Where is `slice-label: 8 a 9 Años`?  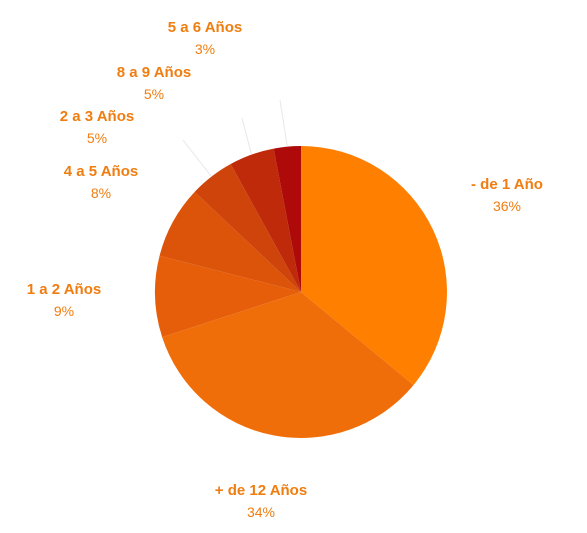 slice-label: 8 a 9 Años is located at coordinates (154, 72).